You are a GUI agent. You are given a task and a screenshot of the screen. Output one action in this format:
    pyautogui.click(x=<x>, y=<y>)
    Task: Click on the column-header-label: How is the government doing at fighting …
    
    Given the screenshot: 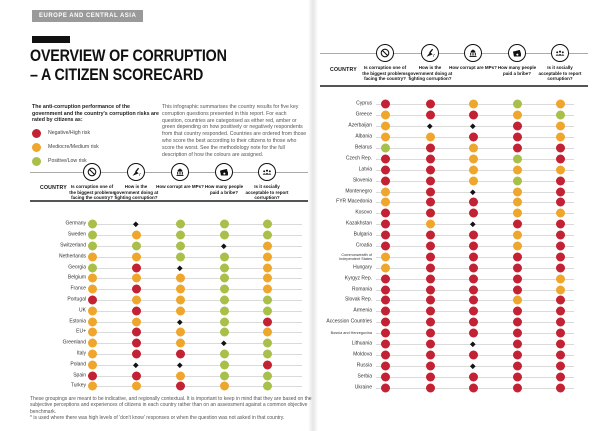 What is the action you would take?
    pyautogui.click(x=136, y=192)
    